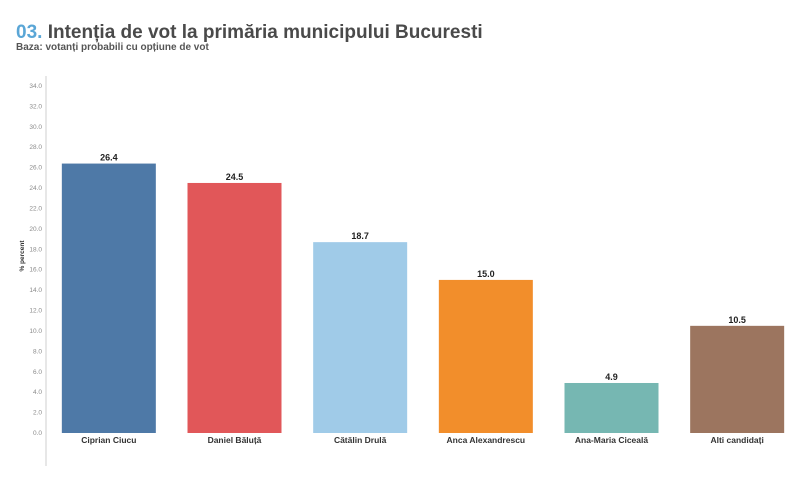 The height and width of the screenshot is (486, 800). Describe the element at coordinates (37, 413) in the screenshot. I see `y-tick-label: 2.0` at that location.